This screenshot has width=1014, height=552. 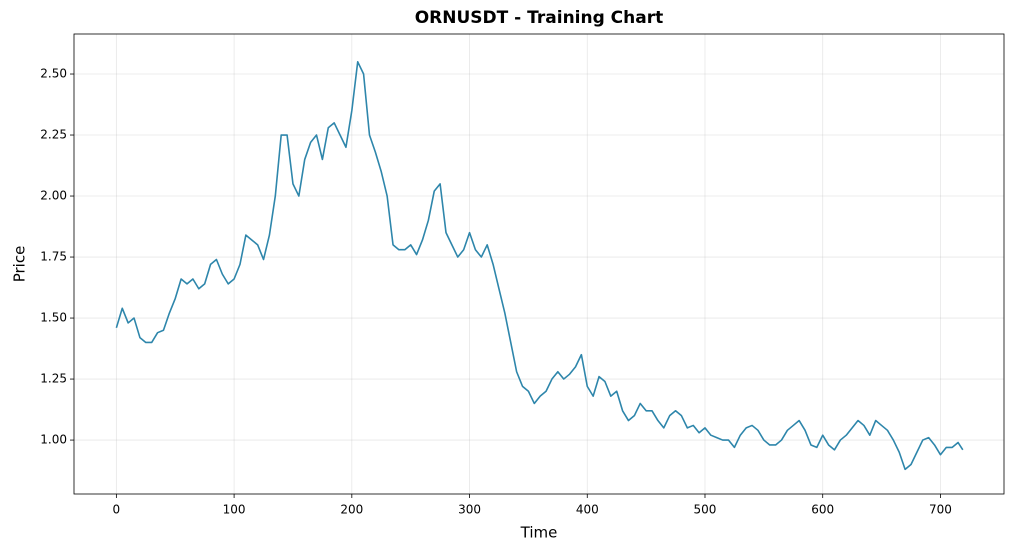 I want to click on chart-title: ORNUSDT - Training Chart, so click(x=539, y=18).